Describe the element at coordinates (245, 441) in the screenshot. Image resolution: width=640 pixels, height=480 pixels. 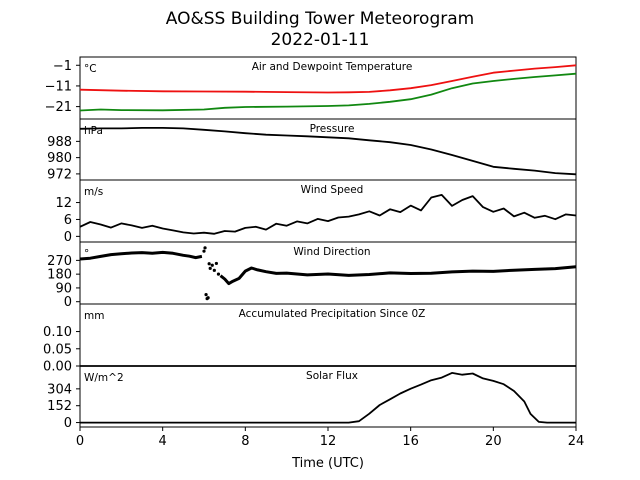
I see `x-tick-label: 8` at that location.